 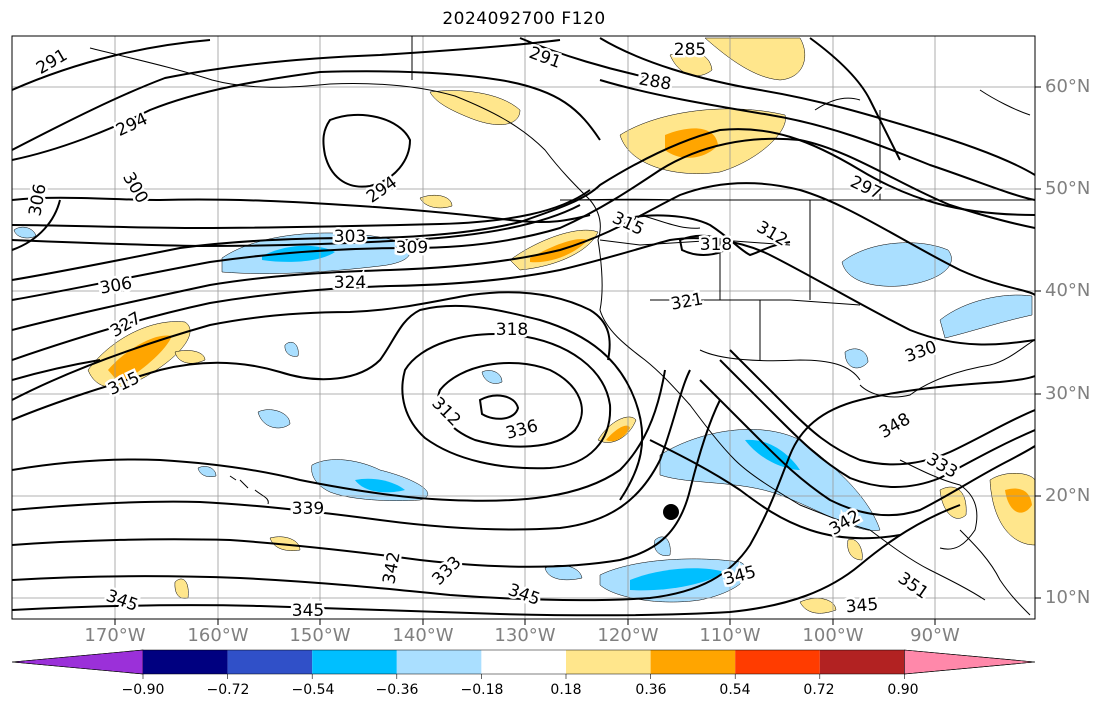 I want to click on colorbar, so click(x=523, y=664).